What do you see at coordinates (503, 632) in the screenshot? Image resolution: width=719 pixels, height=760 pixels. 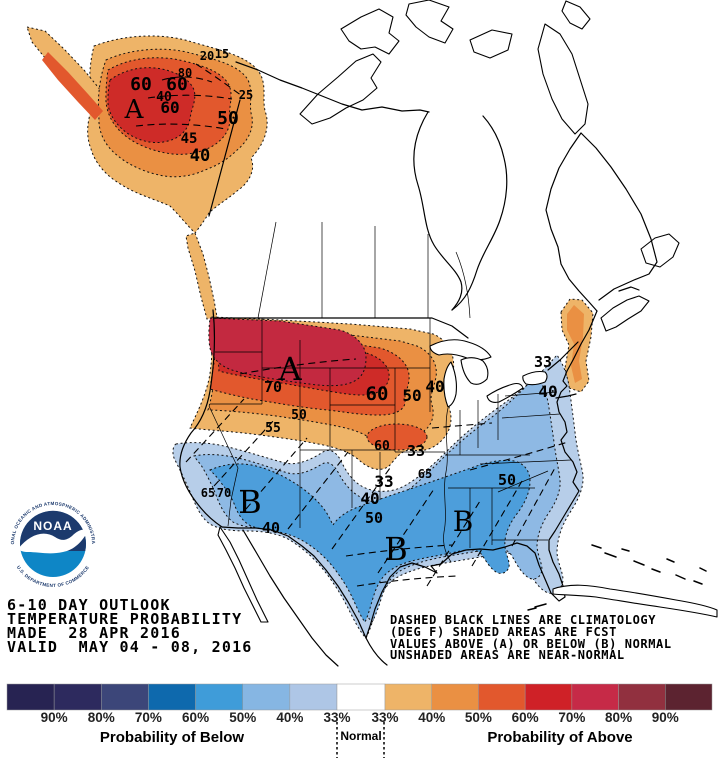 I see `note-line-2: (DEG F) SHADED AREAS ARE FCST` at bounding box center [503, 632].